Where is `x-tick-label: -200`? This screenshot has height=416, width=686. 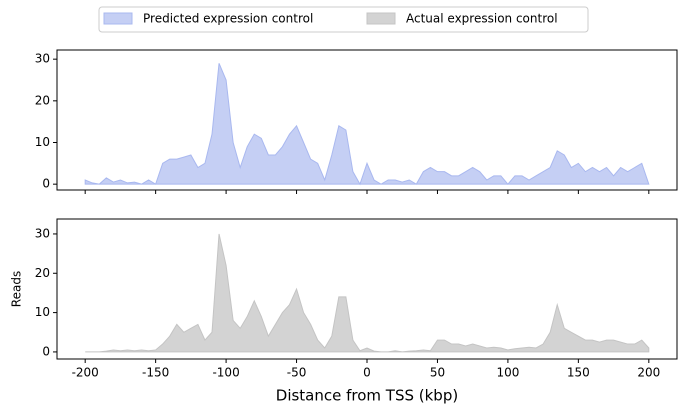 x-tick-label: -200 is located at coordinates (85, 373).